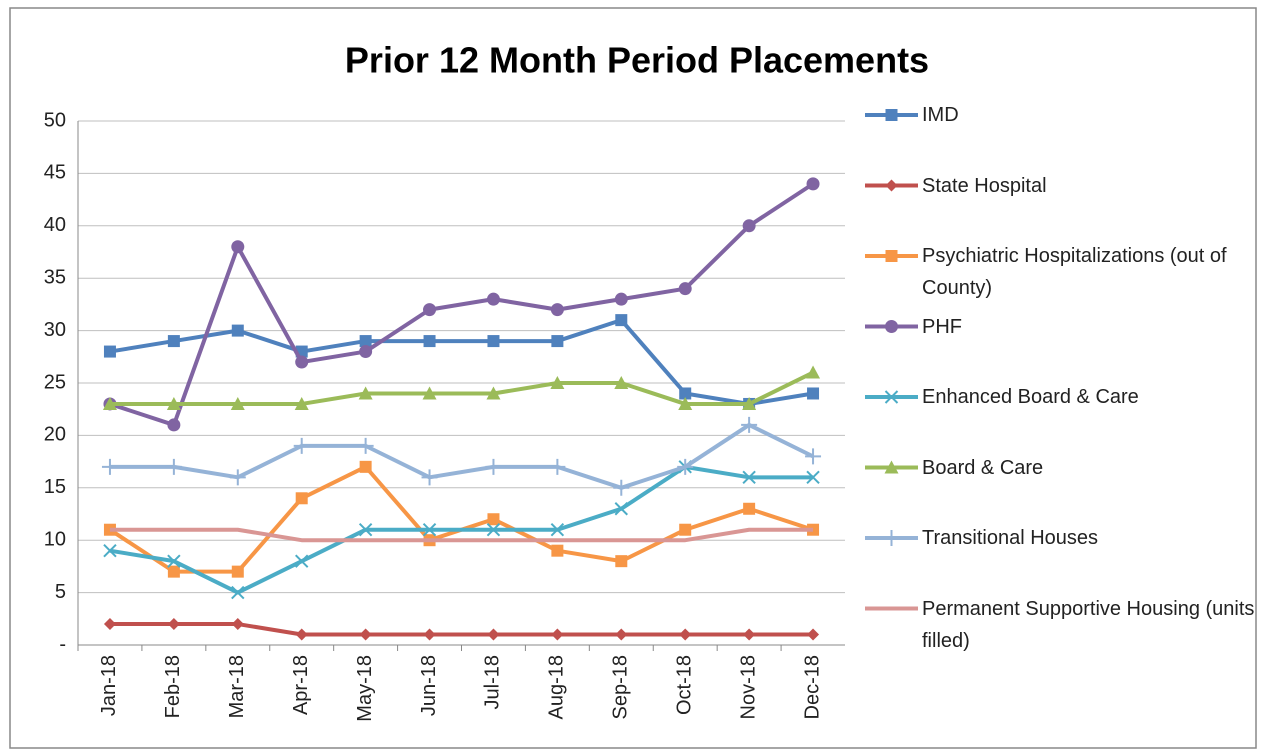 This screenshot has width=1266, height=755. Describe the element at coordinates (60, 592) in the screenshot. I see `y-tick-label: 5` at that location.